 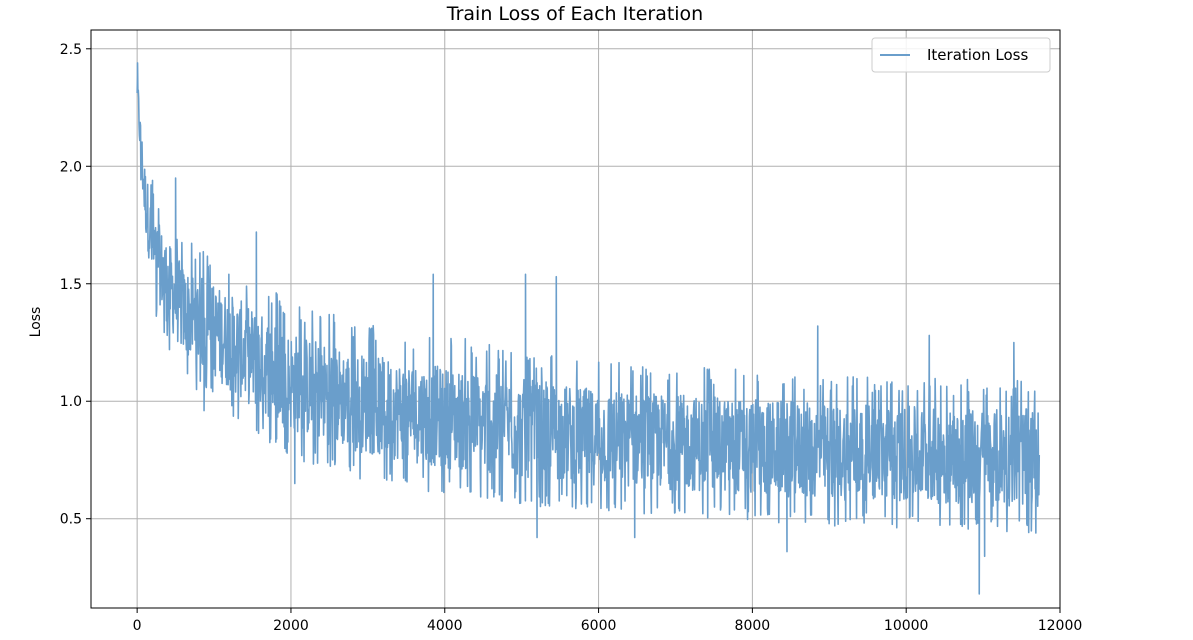 I want to click on y-axis-label: Loss, so click(x=36, y=322).